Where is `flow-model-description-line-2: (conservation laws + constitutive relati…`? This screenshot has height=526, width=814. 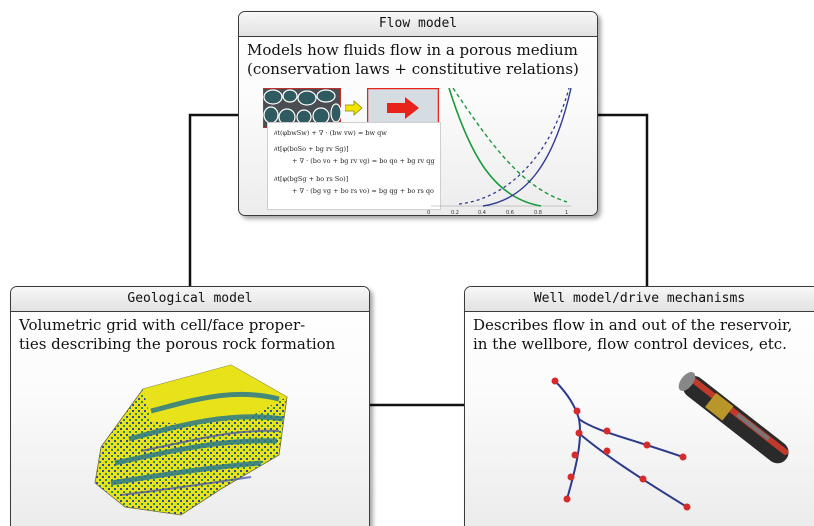
flow-model-description-line-2: (conservation laws + constitutive relati… is located at coordinates (413, 69).